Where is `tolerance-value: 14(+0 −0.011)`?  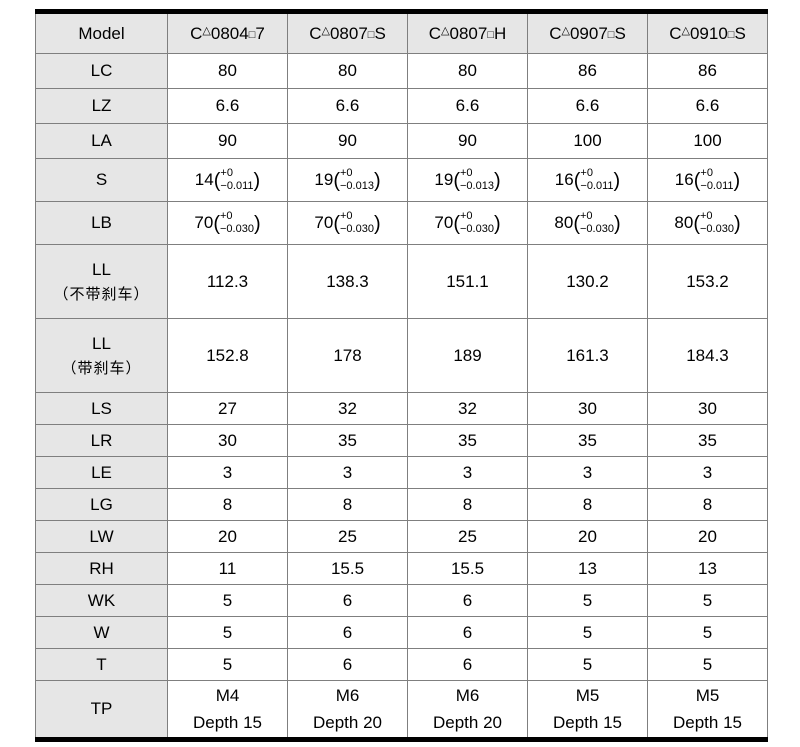 tolerance-value: 14(+0 −0.011) is located at coordinates (227, 179).